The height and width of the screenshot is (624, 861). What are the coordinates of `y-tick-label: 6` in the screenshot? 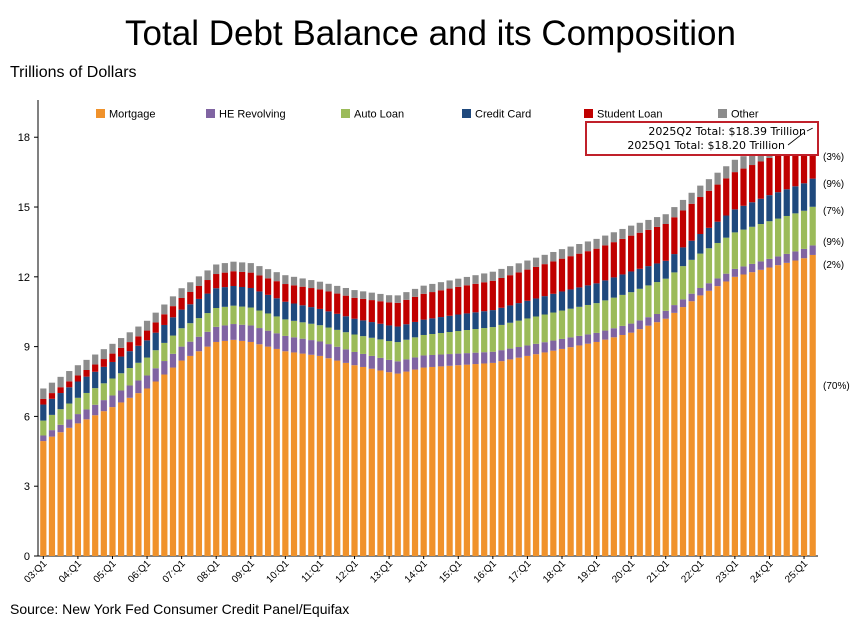 It's located at (27, 417).